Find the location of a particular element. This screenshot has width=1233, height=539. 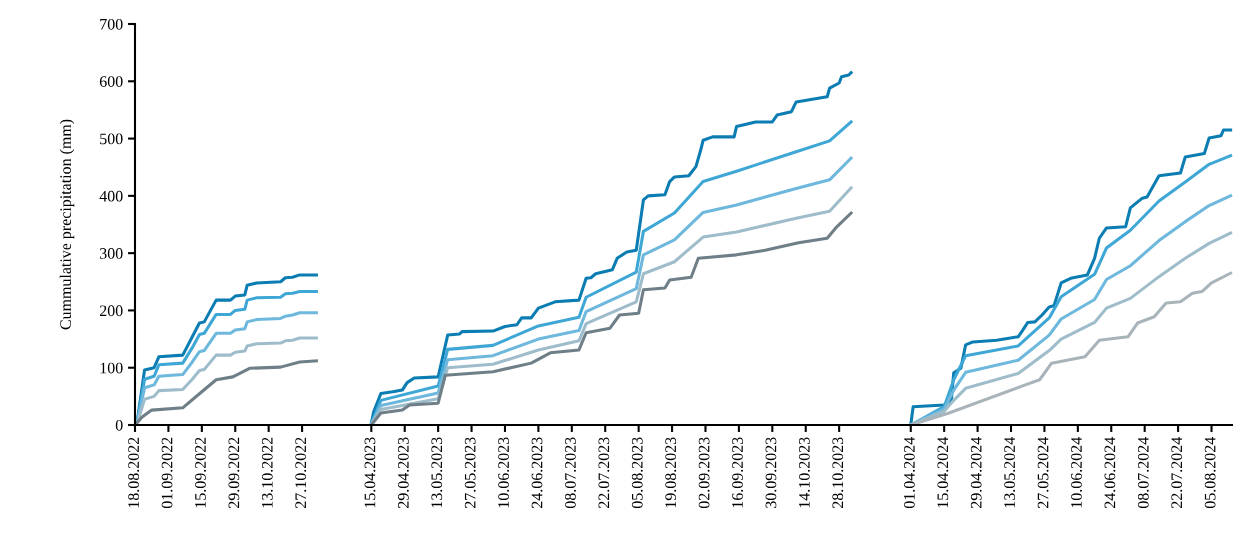

x-tick-label: 10.06.2023 is located at coordinates (504, 472).